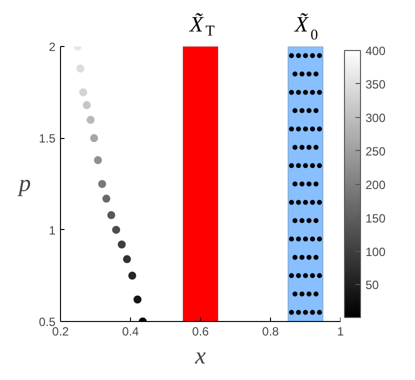 This screenshot has height=380, width=415. I want to click on color-bar-label: 400, so click(376, 51).